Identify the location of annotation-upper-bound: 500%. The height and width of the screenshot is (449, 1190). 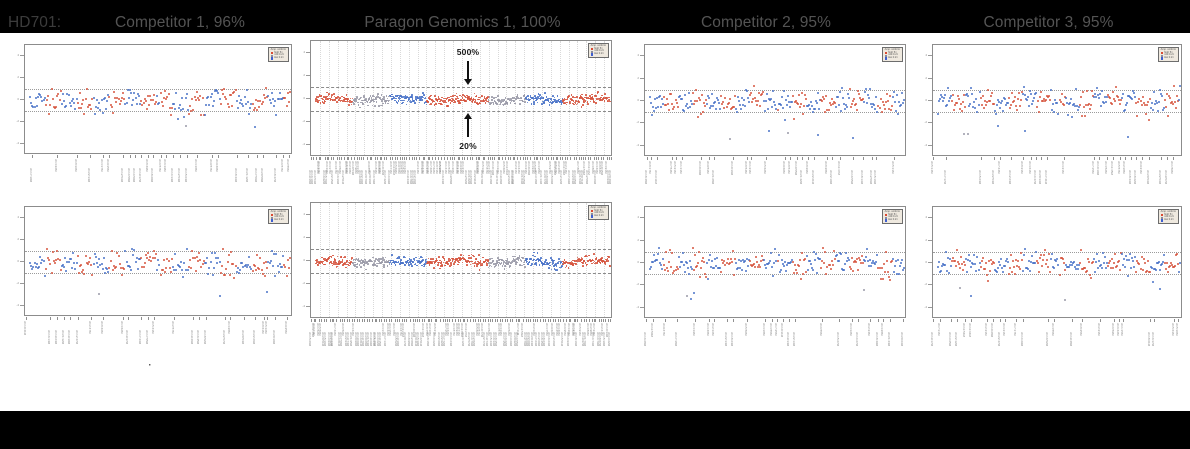
(468, 52).